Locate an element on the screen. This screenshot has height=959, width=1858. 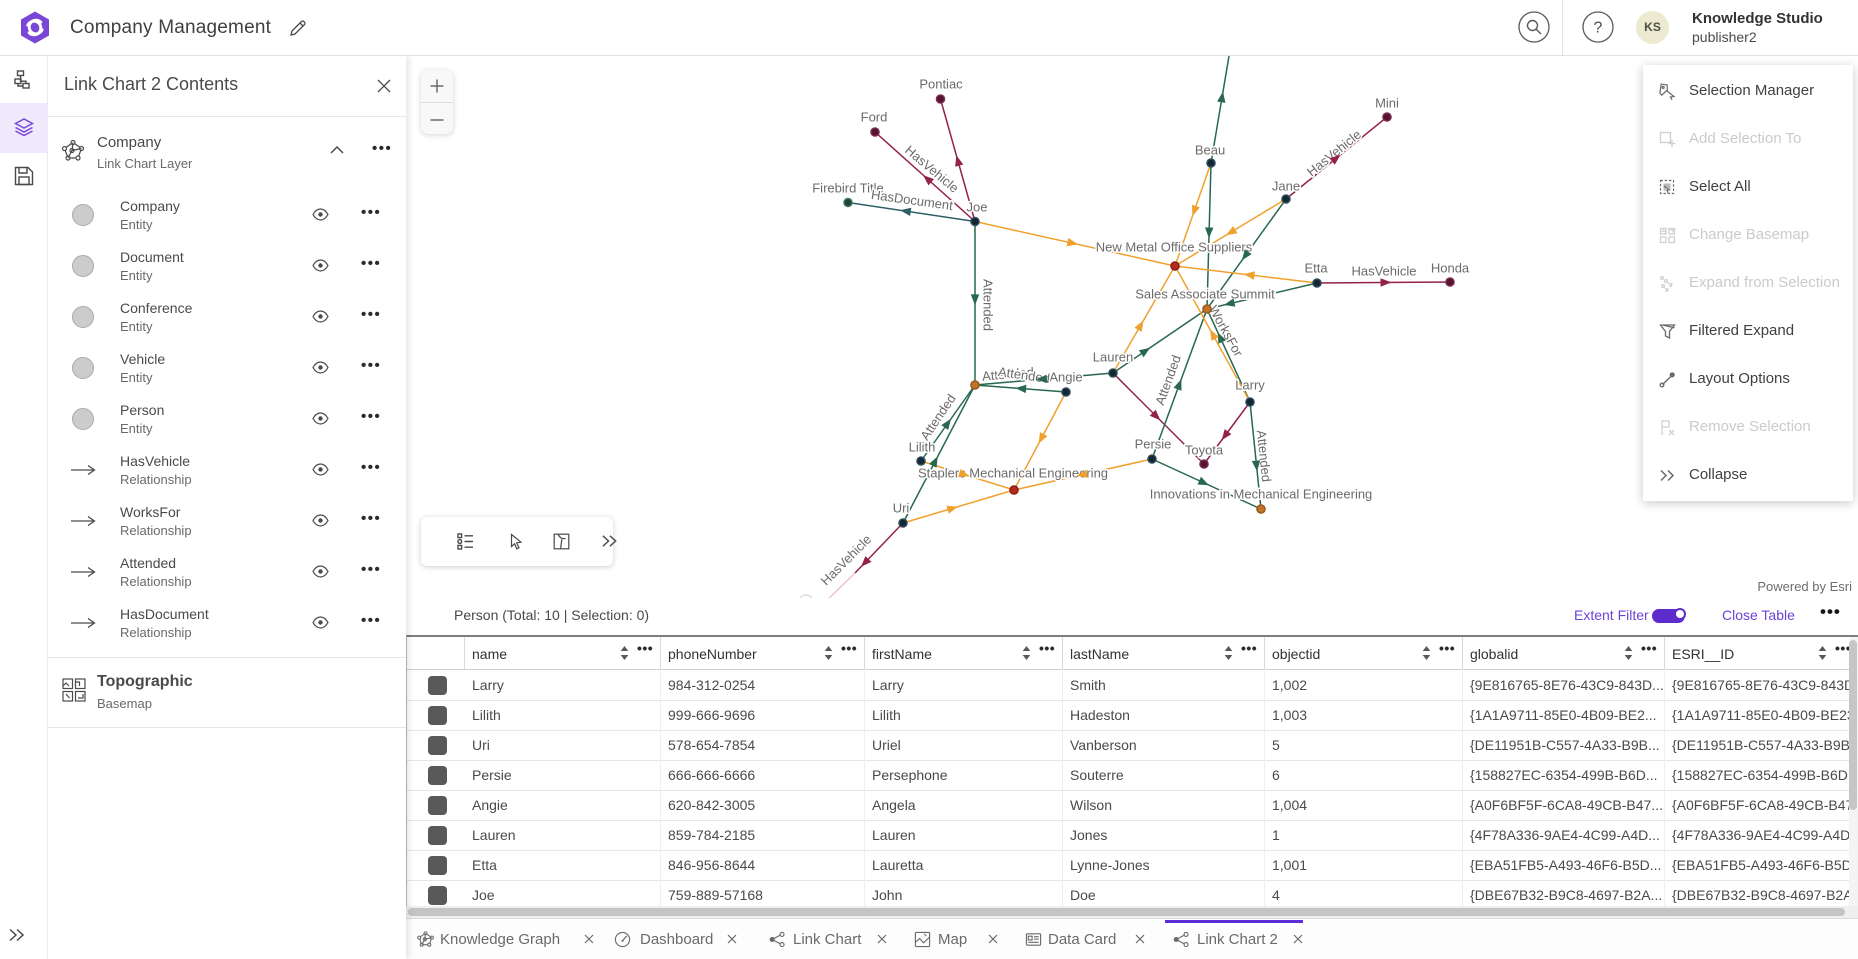
svg-text: Mini is located at coordinates (1387, 103).